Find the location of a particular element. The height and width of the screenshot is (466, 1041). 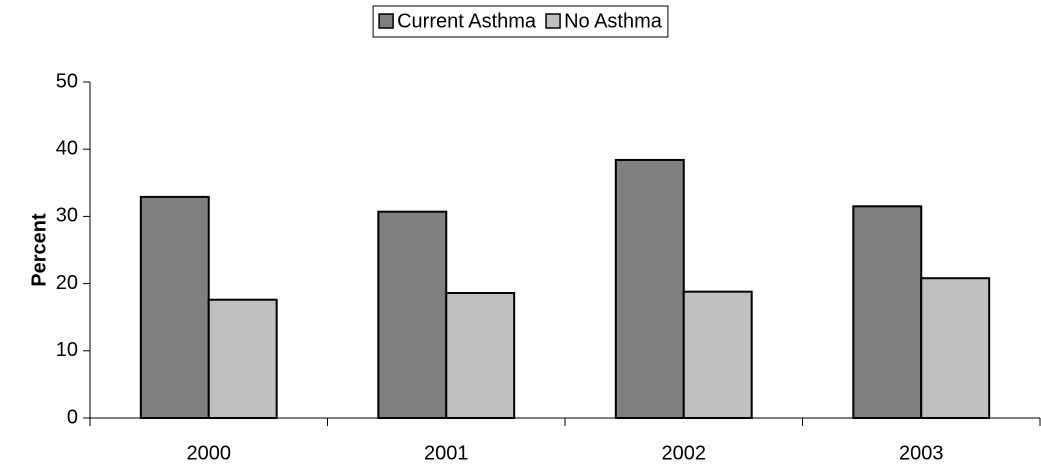

y-tick-label: 0 is located at coordinates (72, 417).